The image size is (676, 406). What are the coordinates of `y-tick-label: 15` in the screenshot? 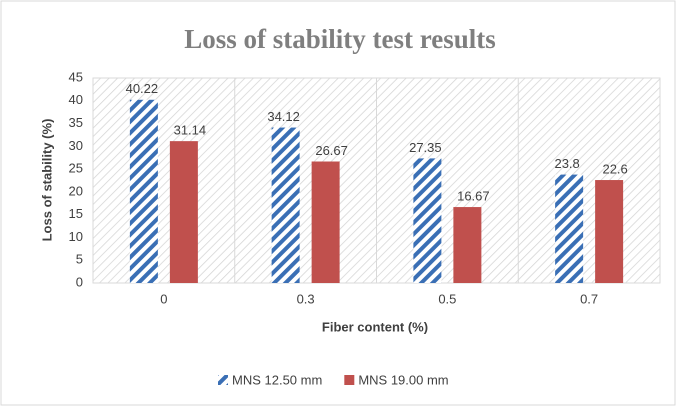 It's located at (76, 213).